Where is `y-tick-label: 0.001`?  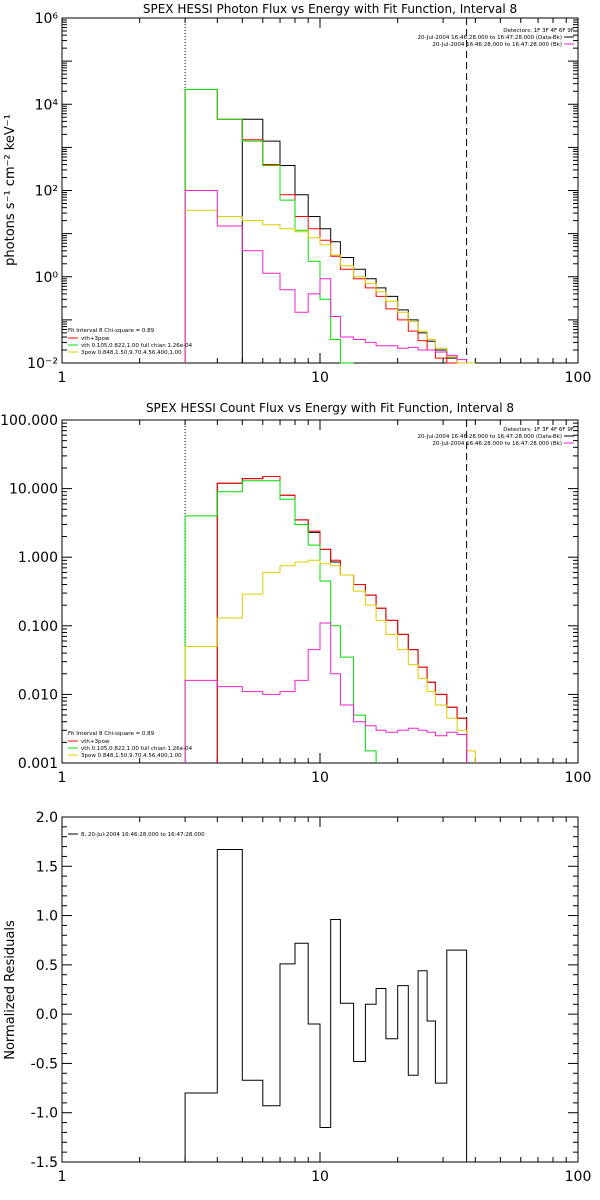
y-tick-label: 0.001 is located at coordinates (38, 764).